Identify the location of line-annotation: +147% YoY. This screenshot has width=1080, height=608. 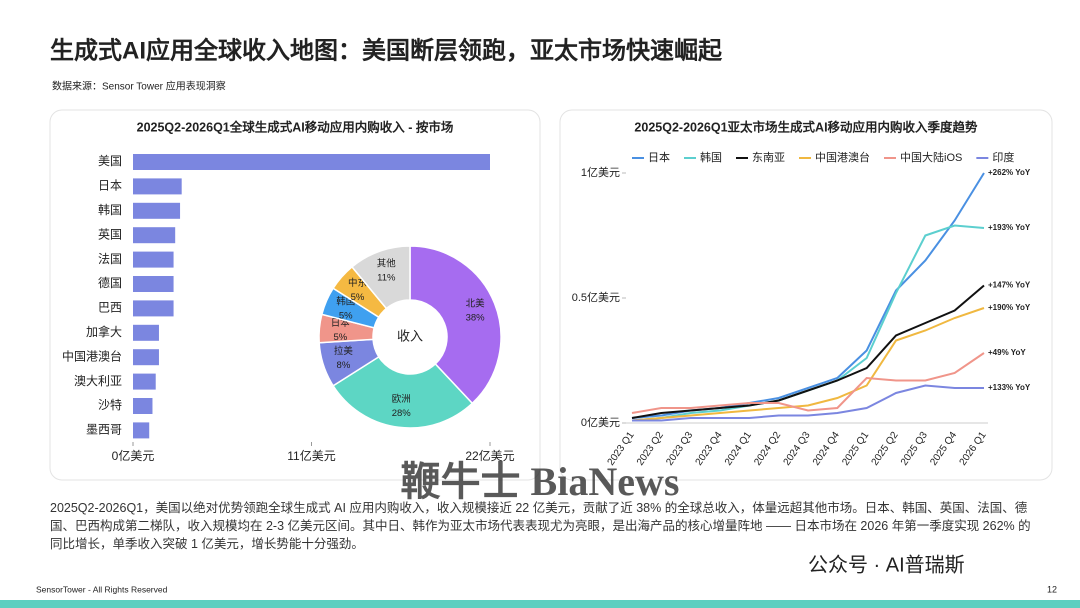
(1009, 285).